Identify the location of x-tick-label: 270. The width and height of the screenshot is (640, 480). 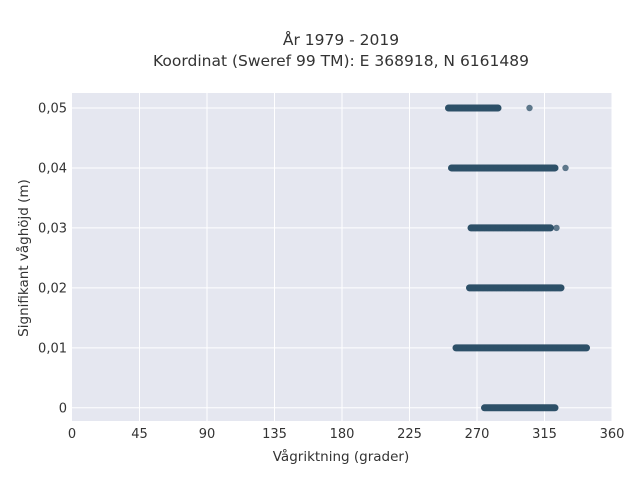
(477, 434).